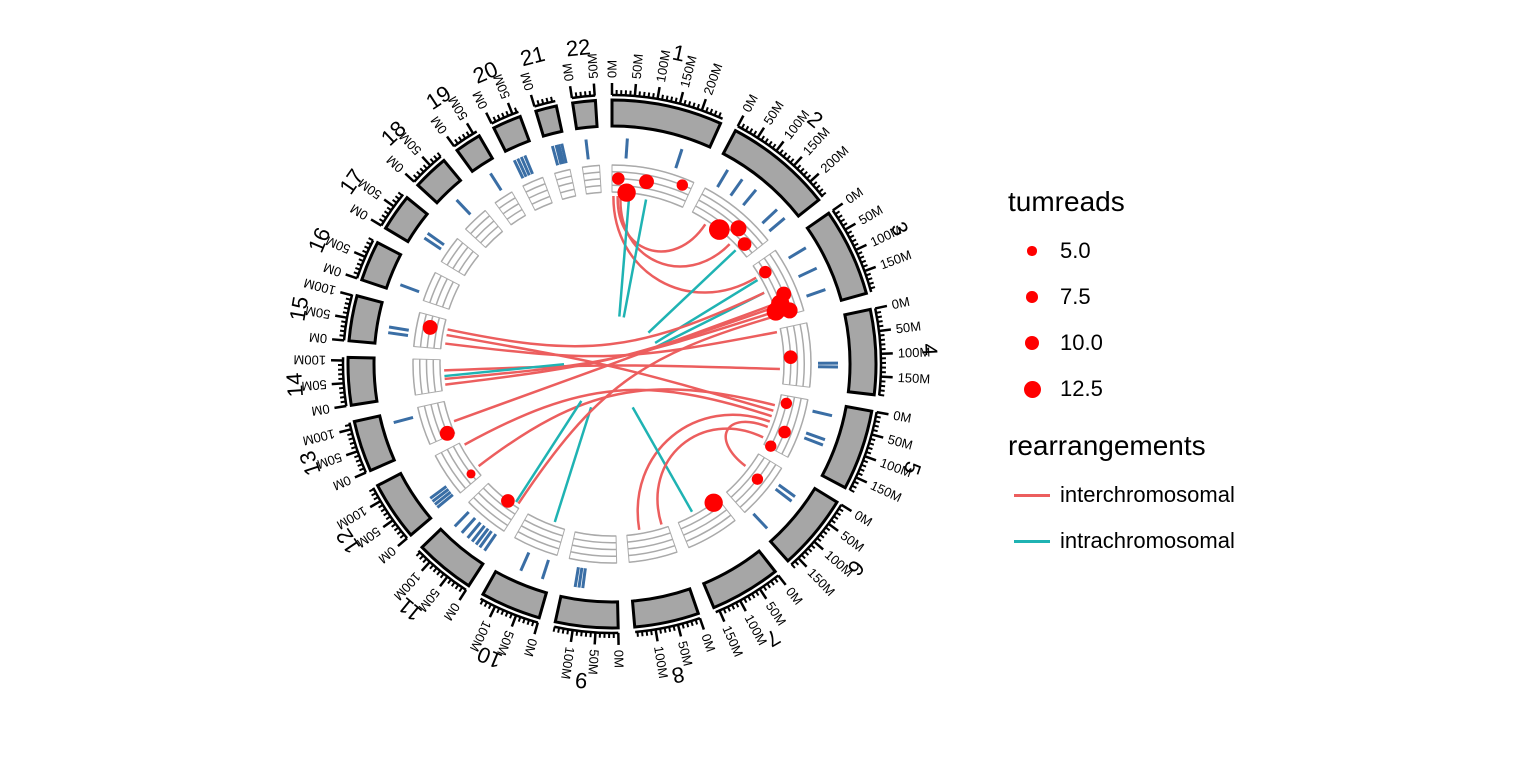  What do you see at coordinates (913, 378) in the screenshot?
I see `tick-label: 150M` at bounding box center [913, 378].